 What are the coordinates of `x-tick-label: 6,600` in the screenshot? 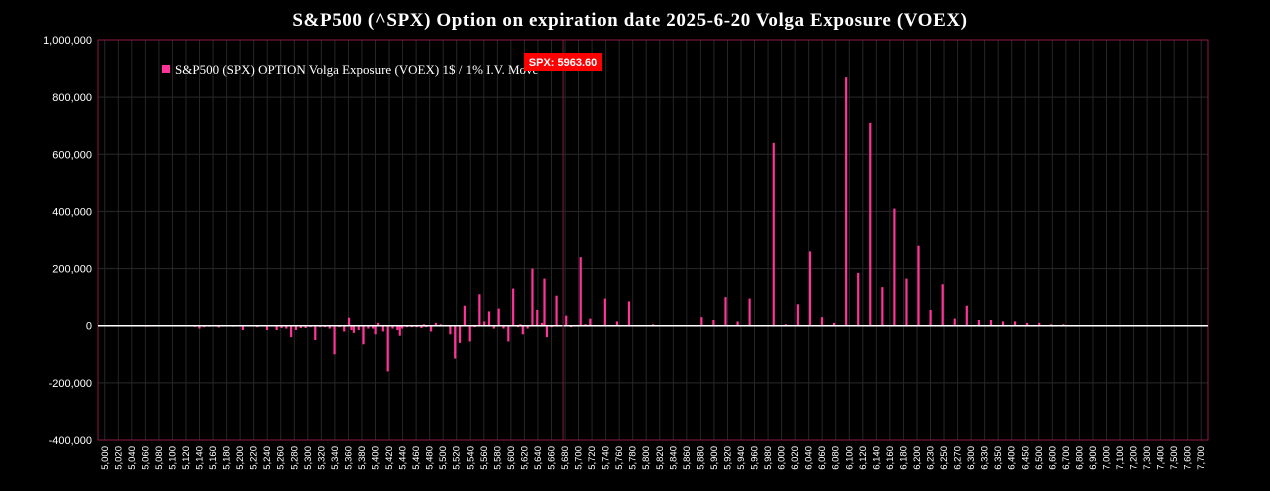 It's located at (1052, 458).